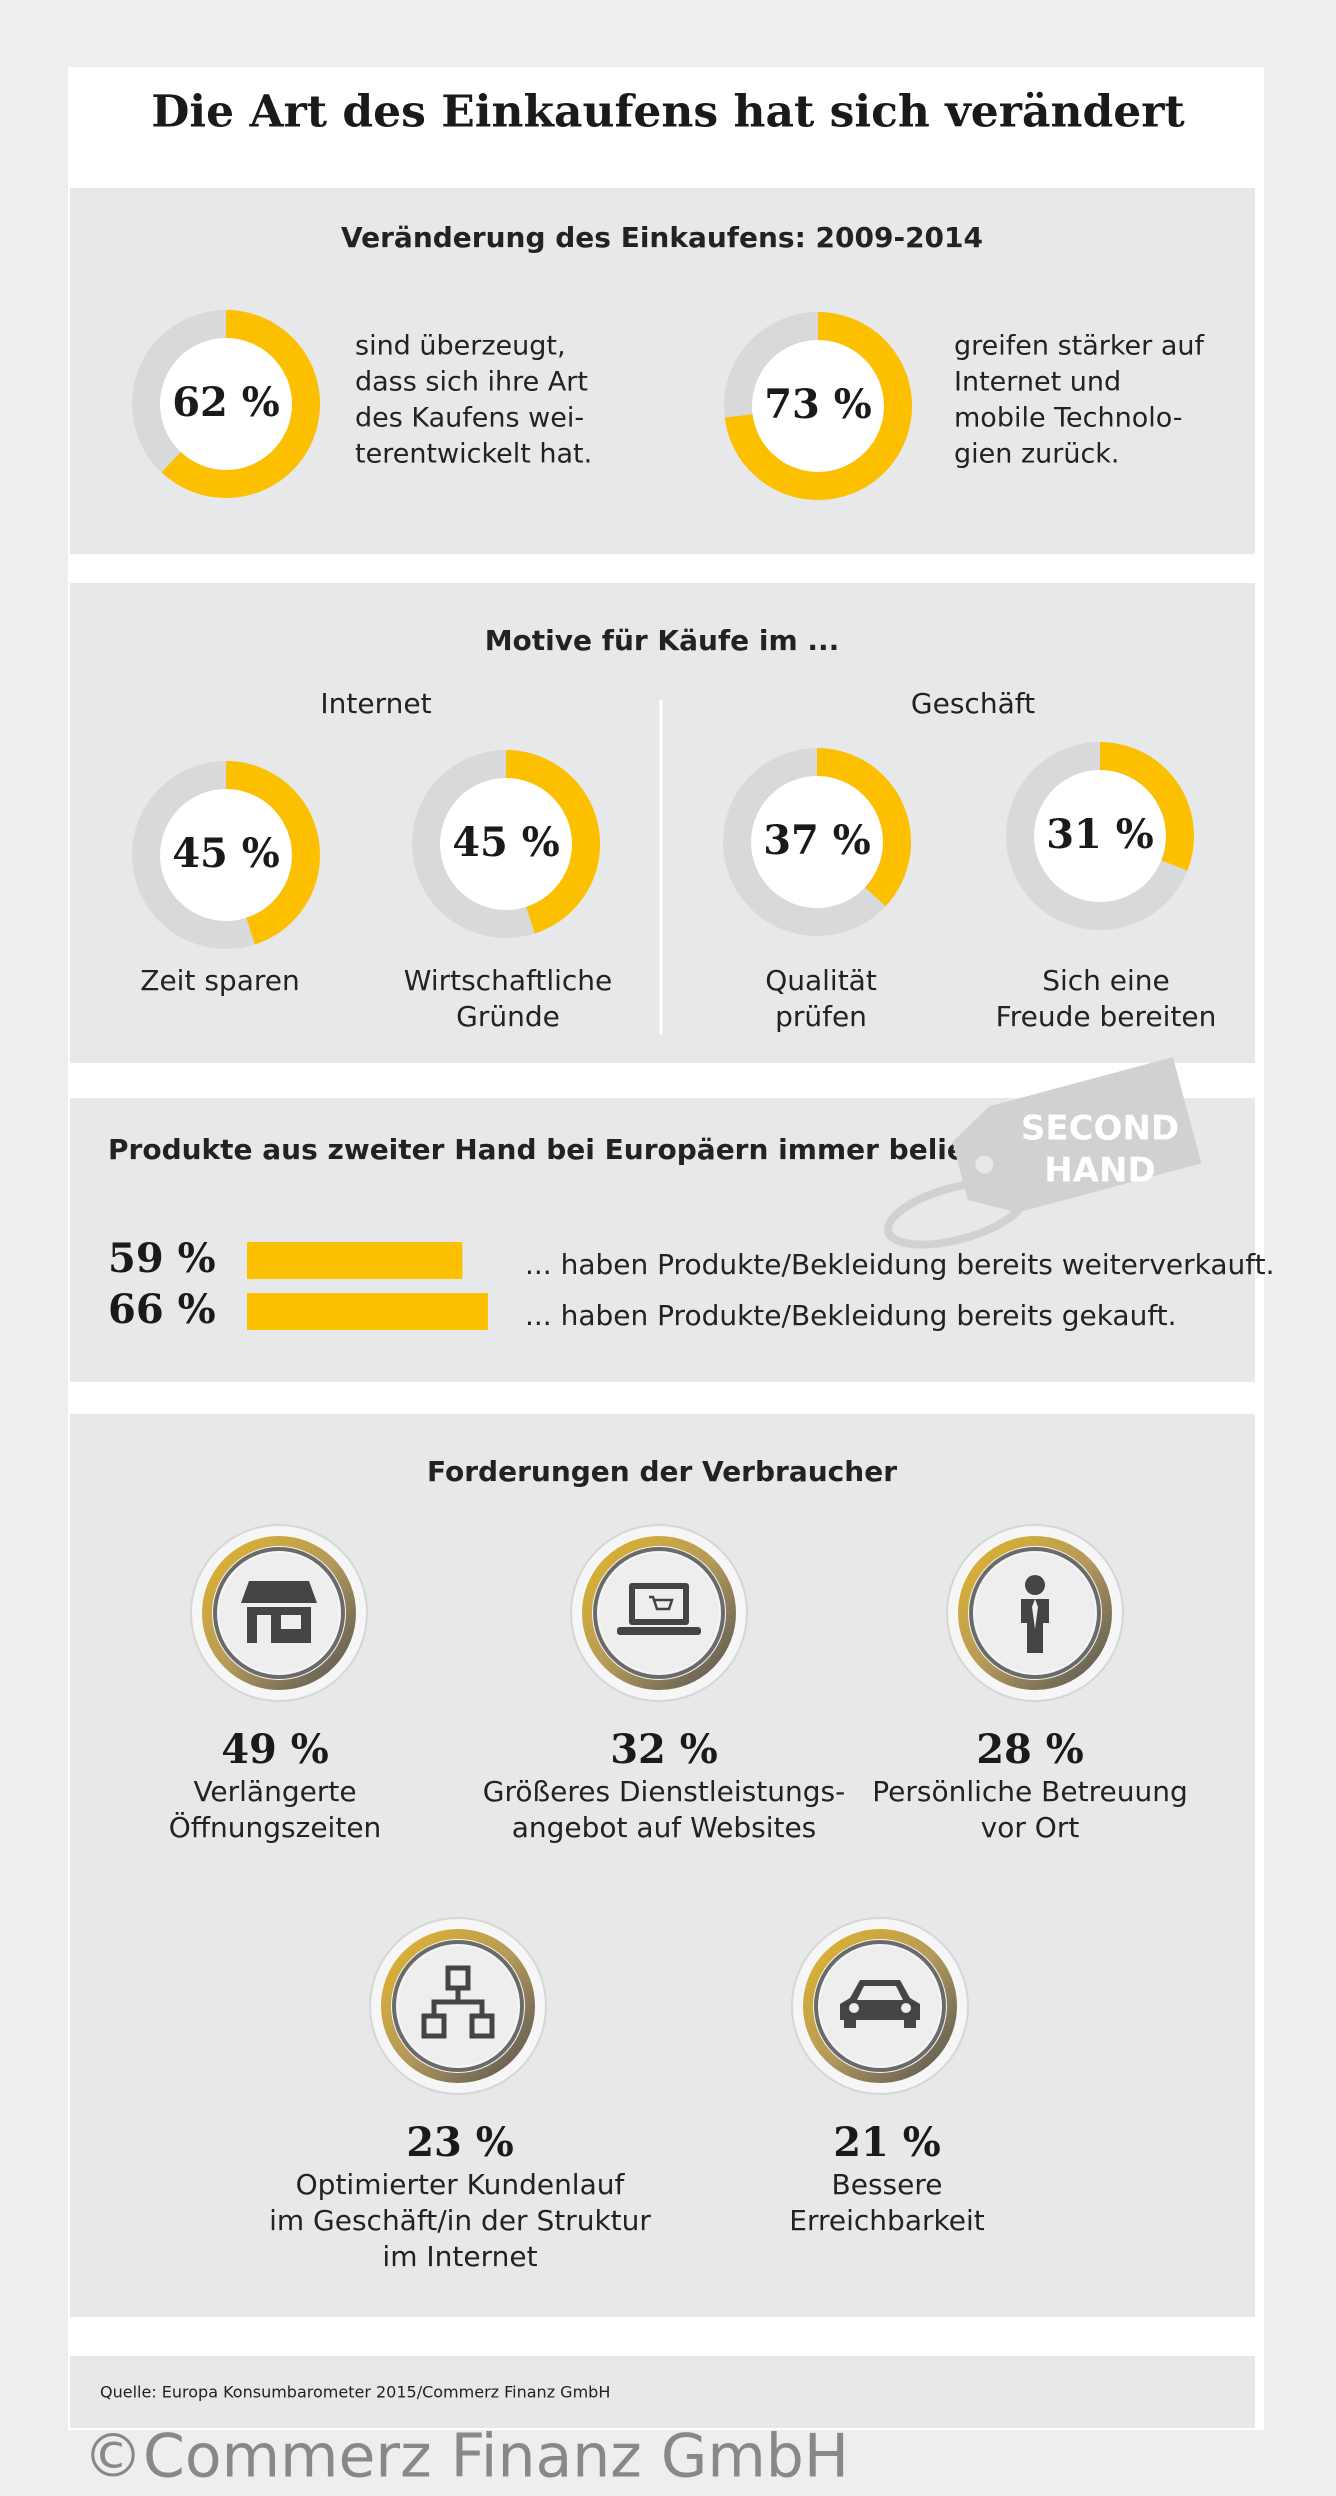  Describe the element at coordinates (984, 1164) in the screenshot. I see `tag-hole` at that location.